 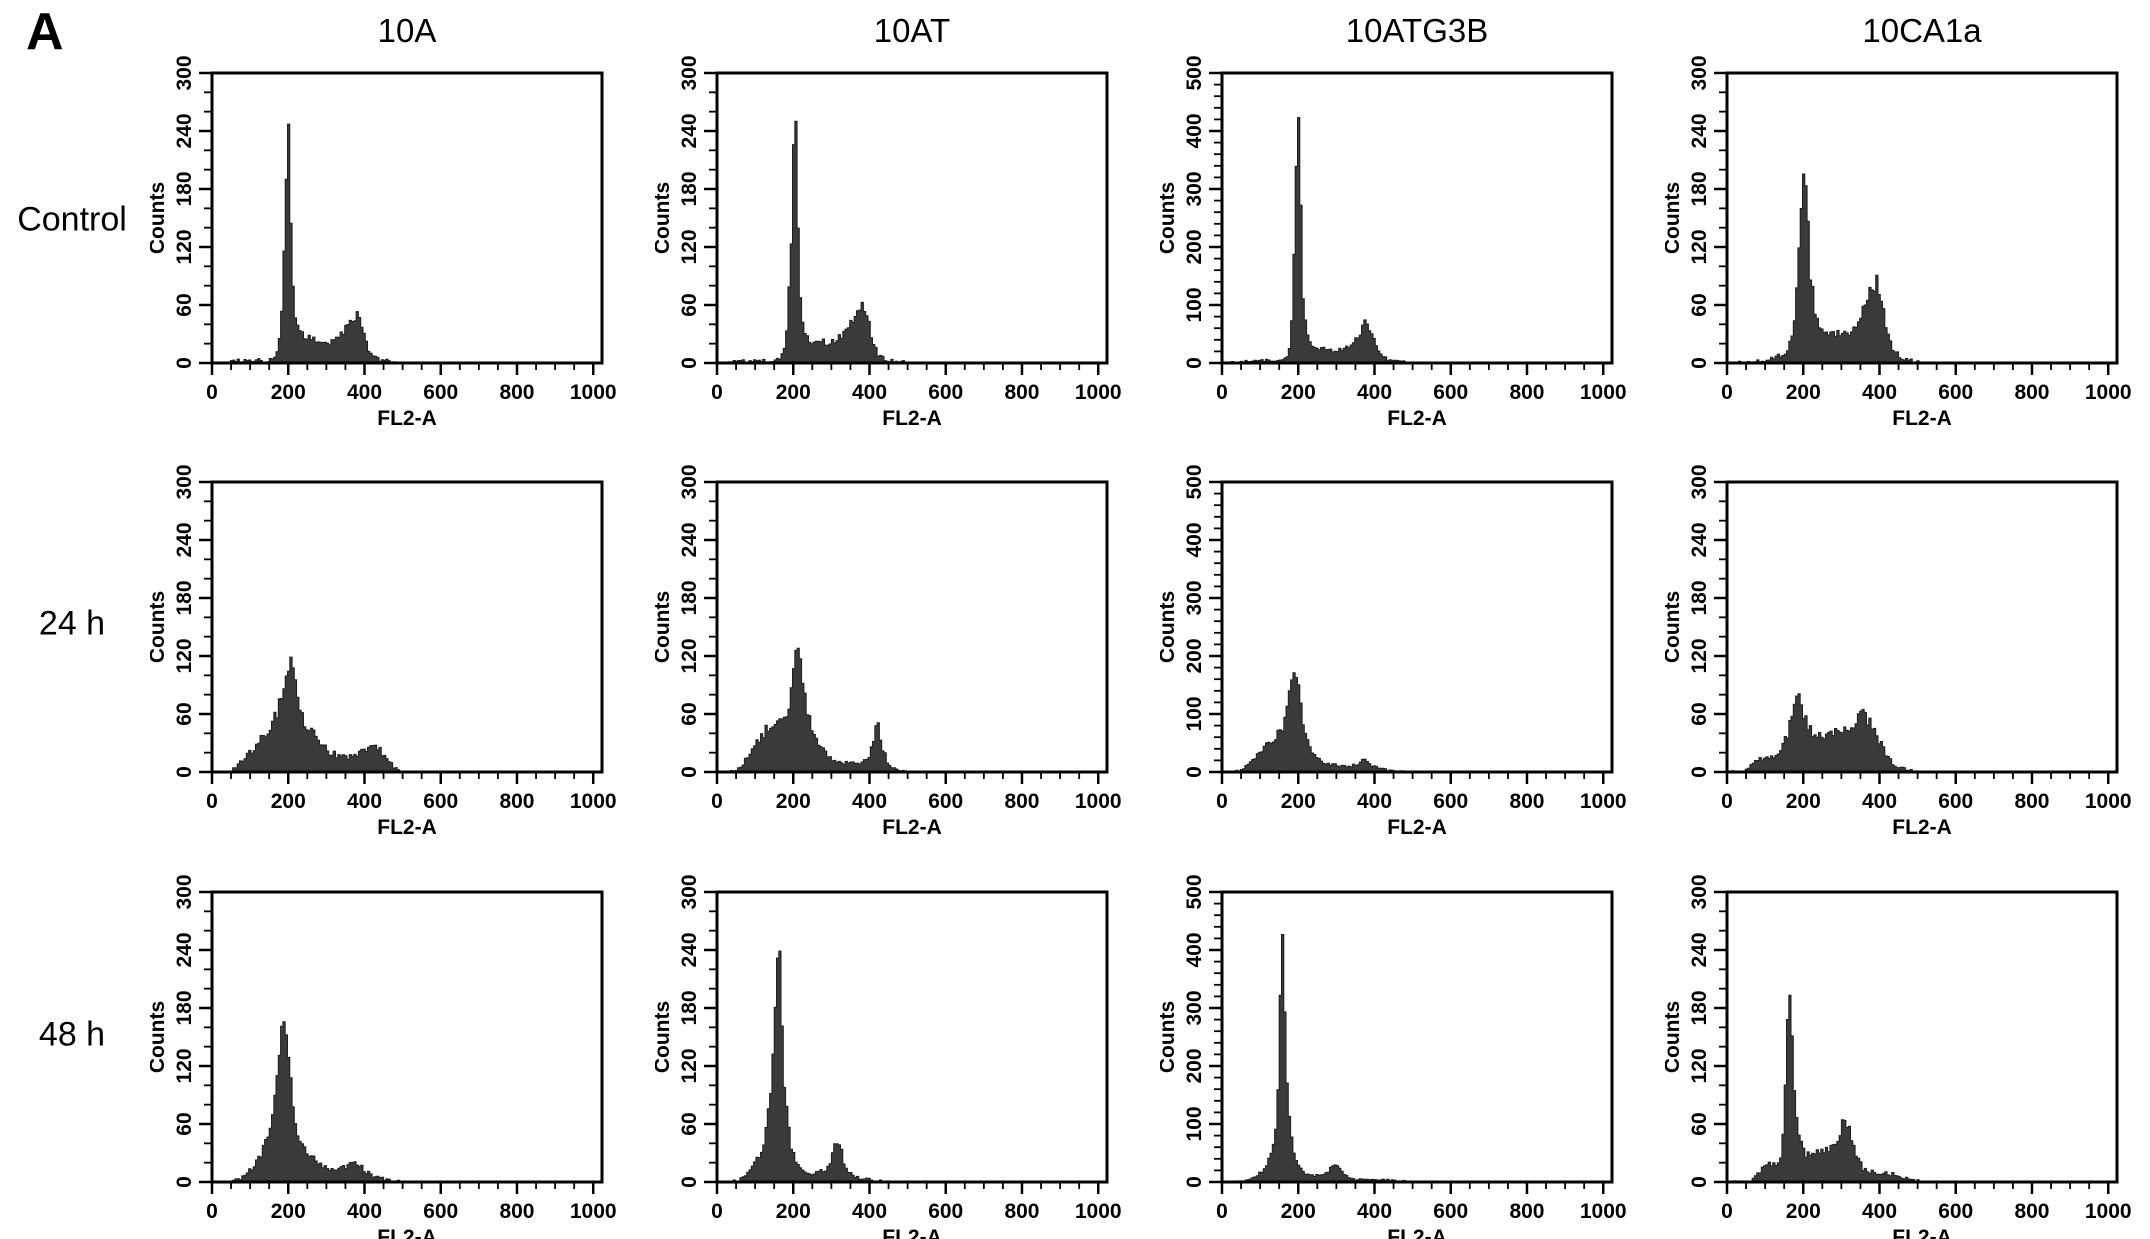 I want to click on row-label-24h: 24 h, so click(x=72, y=623).